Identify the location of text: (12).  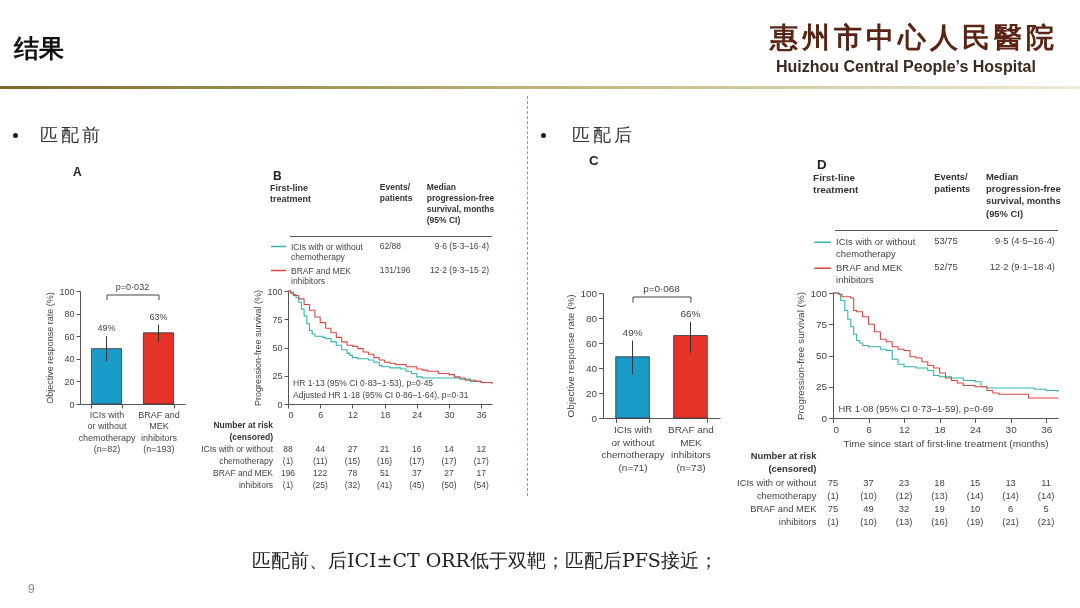
(904, 495).